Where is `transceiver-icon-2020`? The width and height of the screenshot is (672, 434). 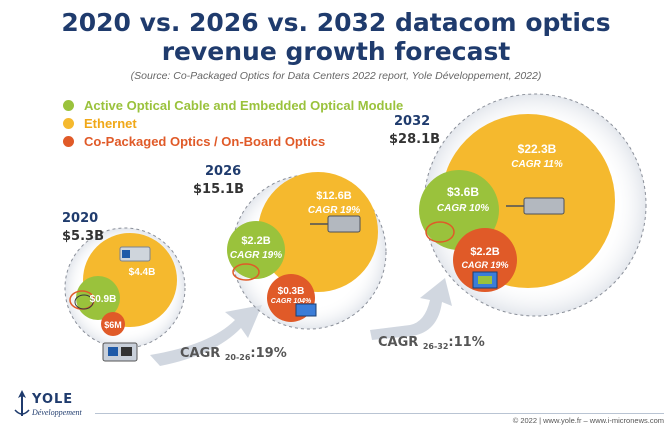 transceiver-icon-2020 is located at coordinates (135, 254).